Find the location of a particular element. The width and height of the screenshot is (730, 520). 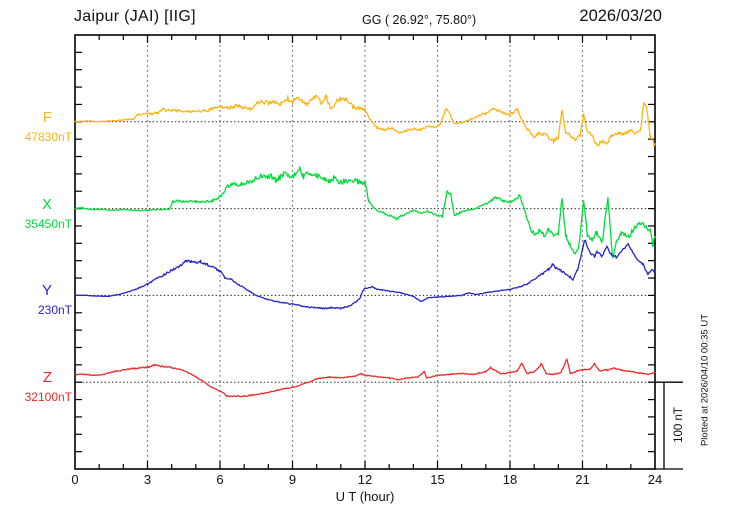

series-letter-X: X is located at coordinates (46, 204).